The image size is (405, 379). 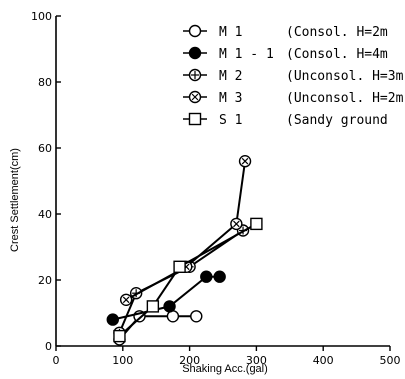 What do you see at coordinates (189, 360) in the screenshot?
I see `x-tick-label-200: 200` at bounding box center [189, 360].